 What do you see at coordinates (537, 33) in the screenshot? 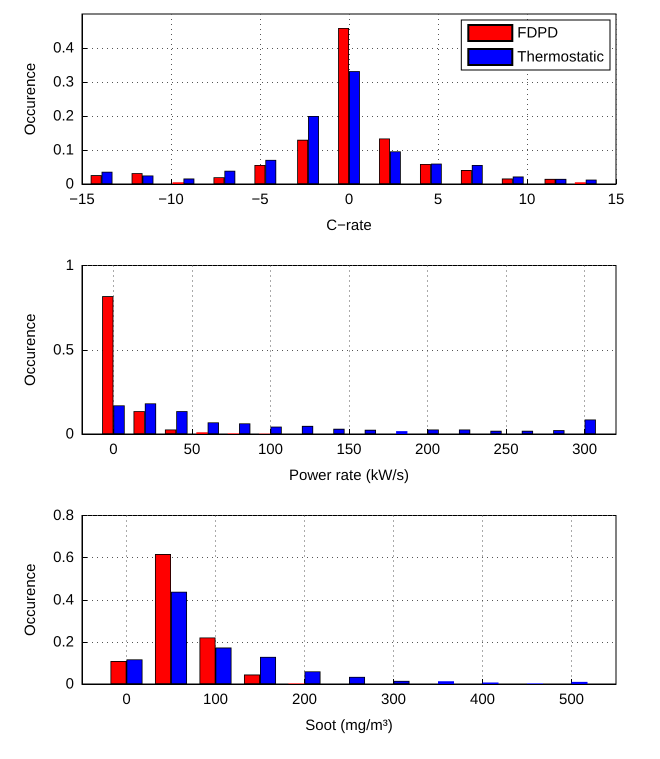
I see `legend-label: FDPD` at bounding box center [537, 33].